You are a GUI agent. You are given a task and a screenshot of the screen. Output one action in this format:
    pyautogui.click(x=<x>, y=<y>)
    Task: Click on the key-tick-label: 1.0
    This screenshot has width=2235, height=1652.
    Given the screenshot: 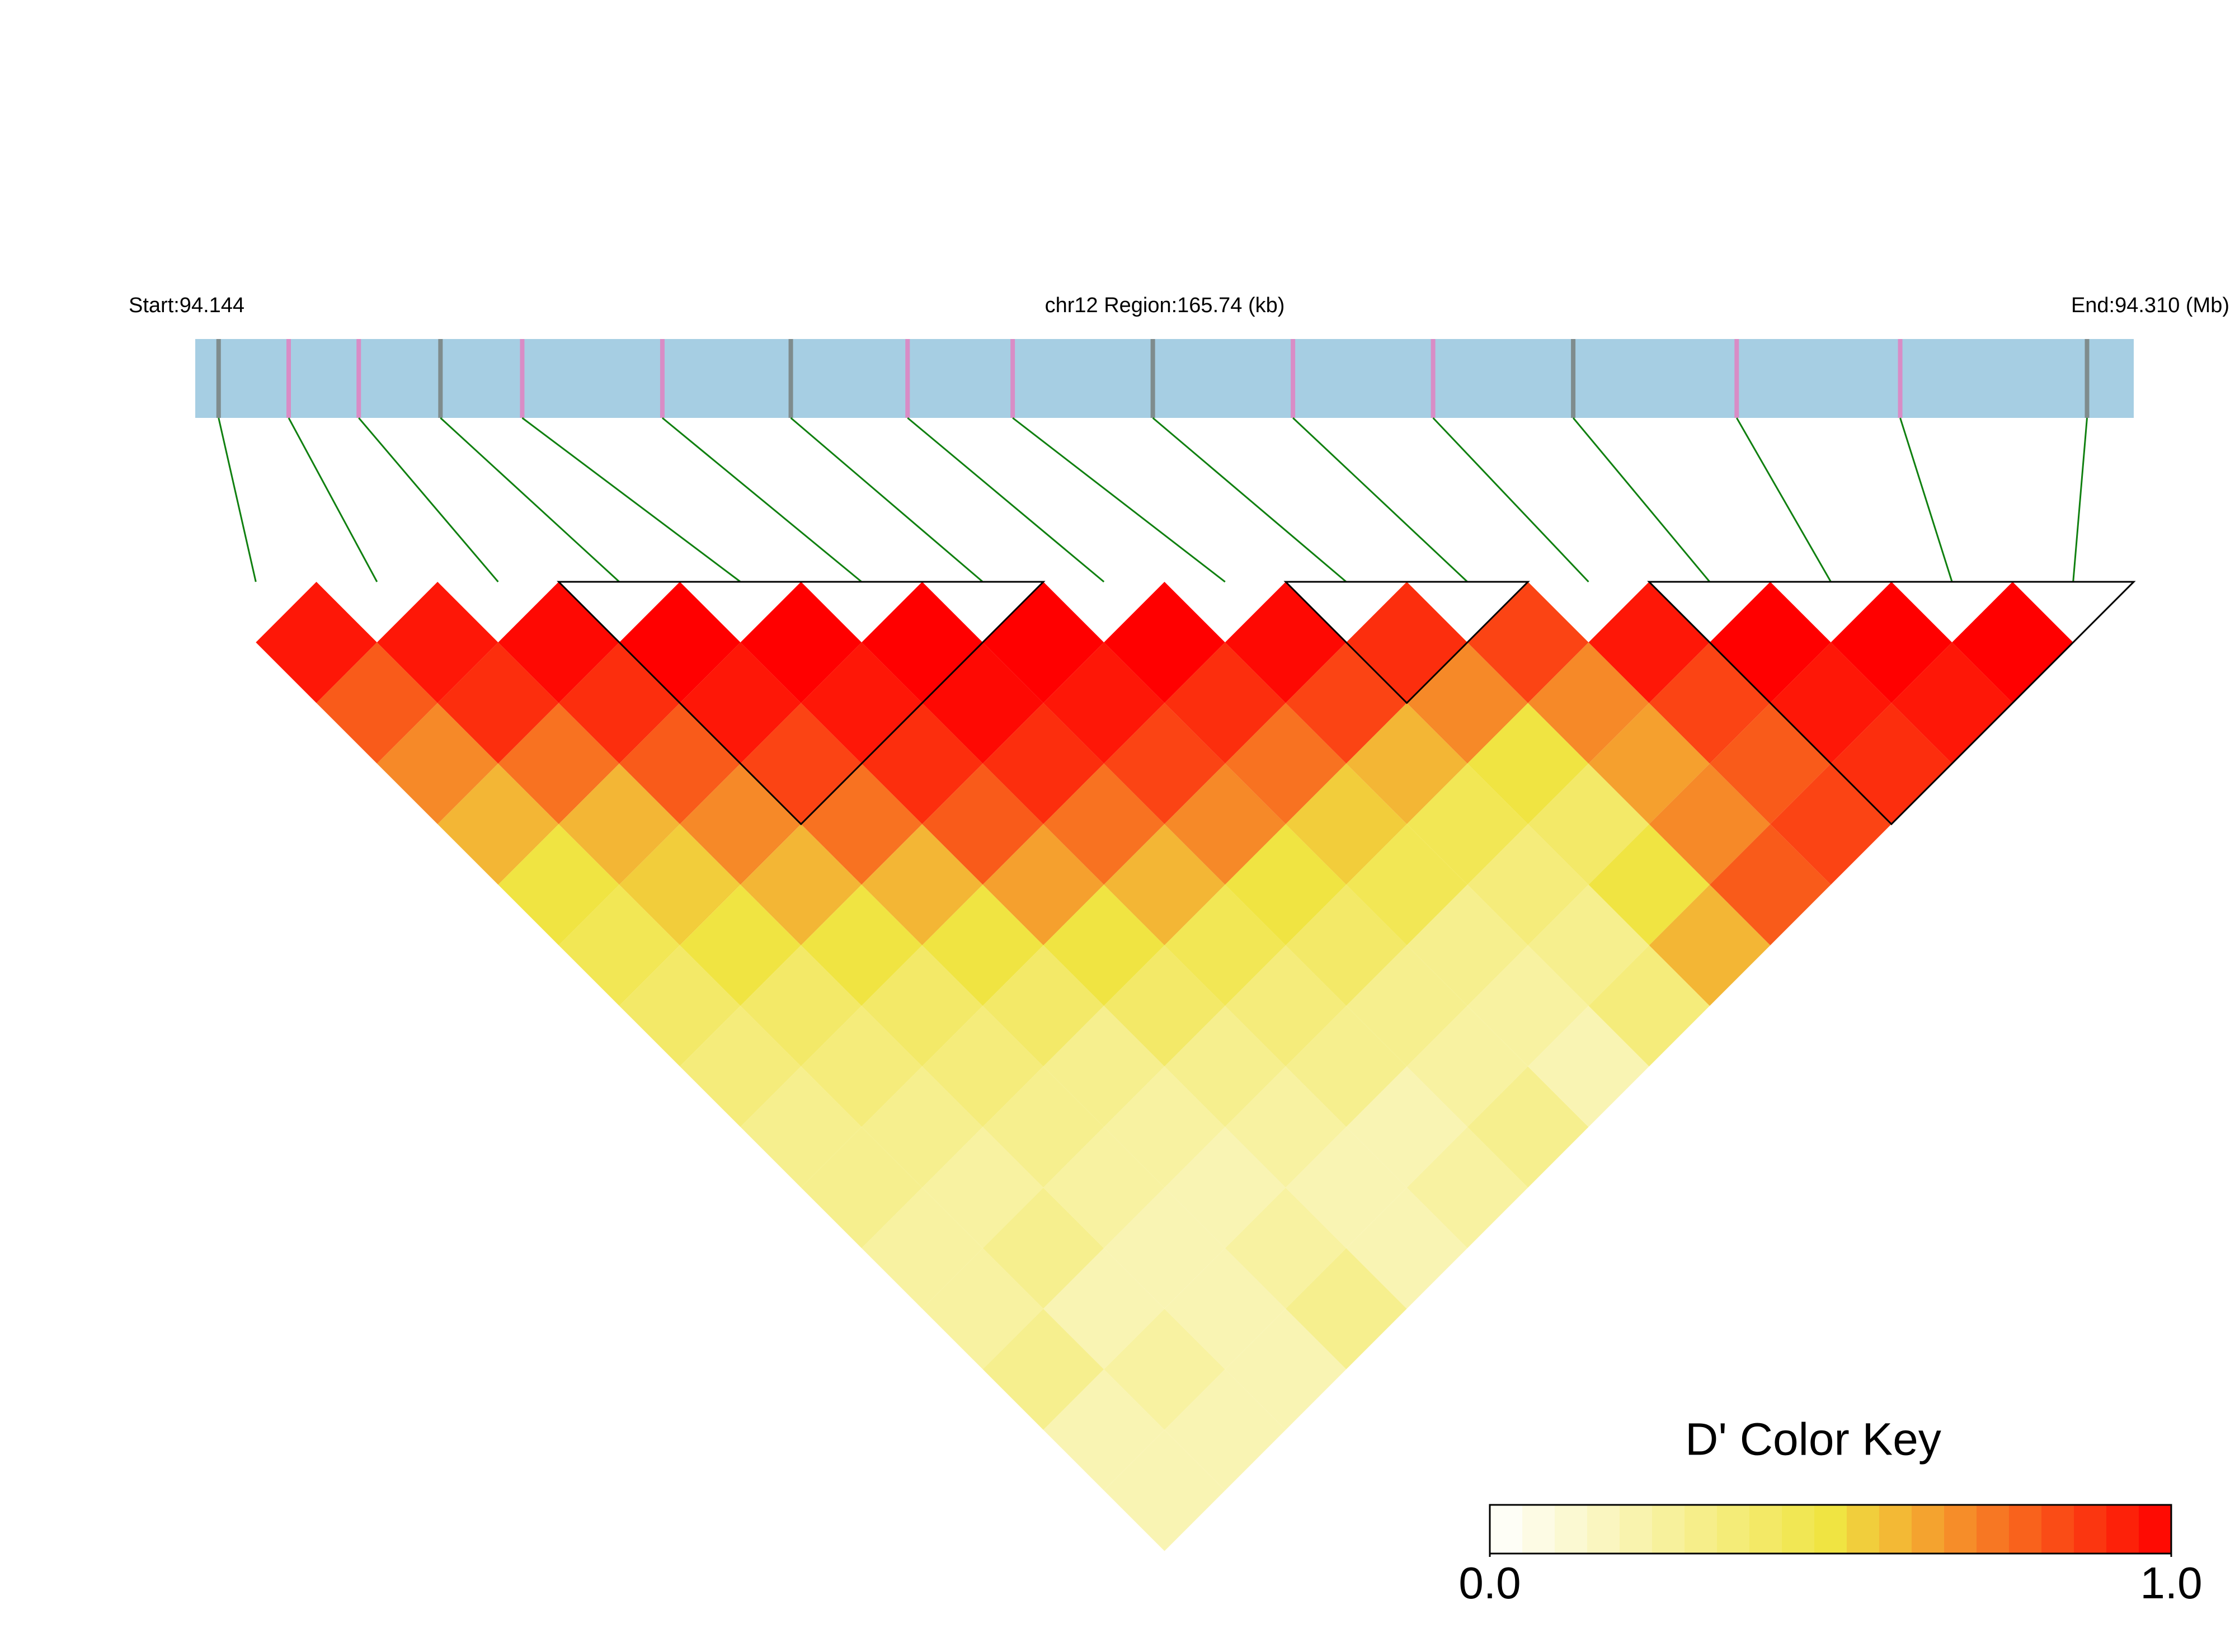 What is the action you would take?
    pyautogui.click(x=2171, y=1583)
    